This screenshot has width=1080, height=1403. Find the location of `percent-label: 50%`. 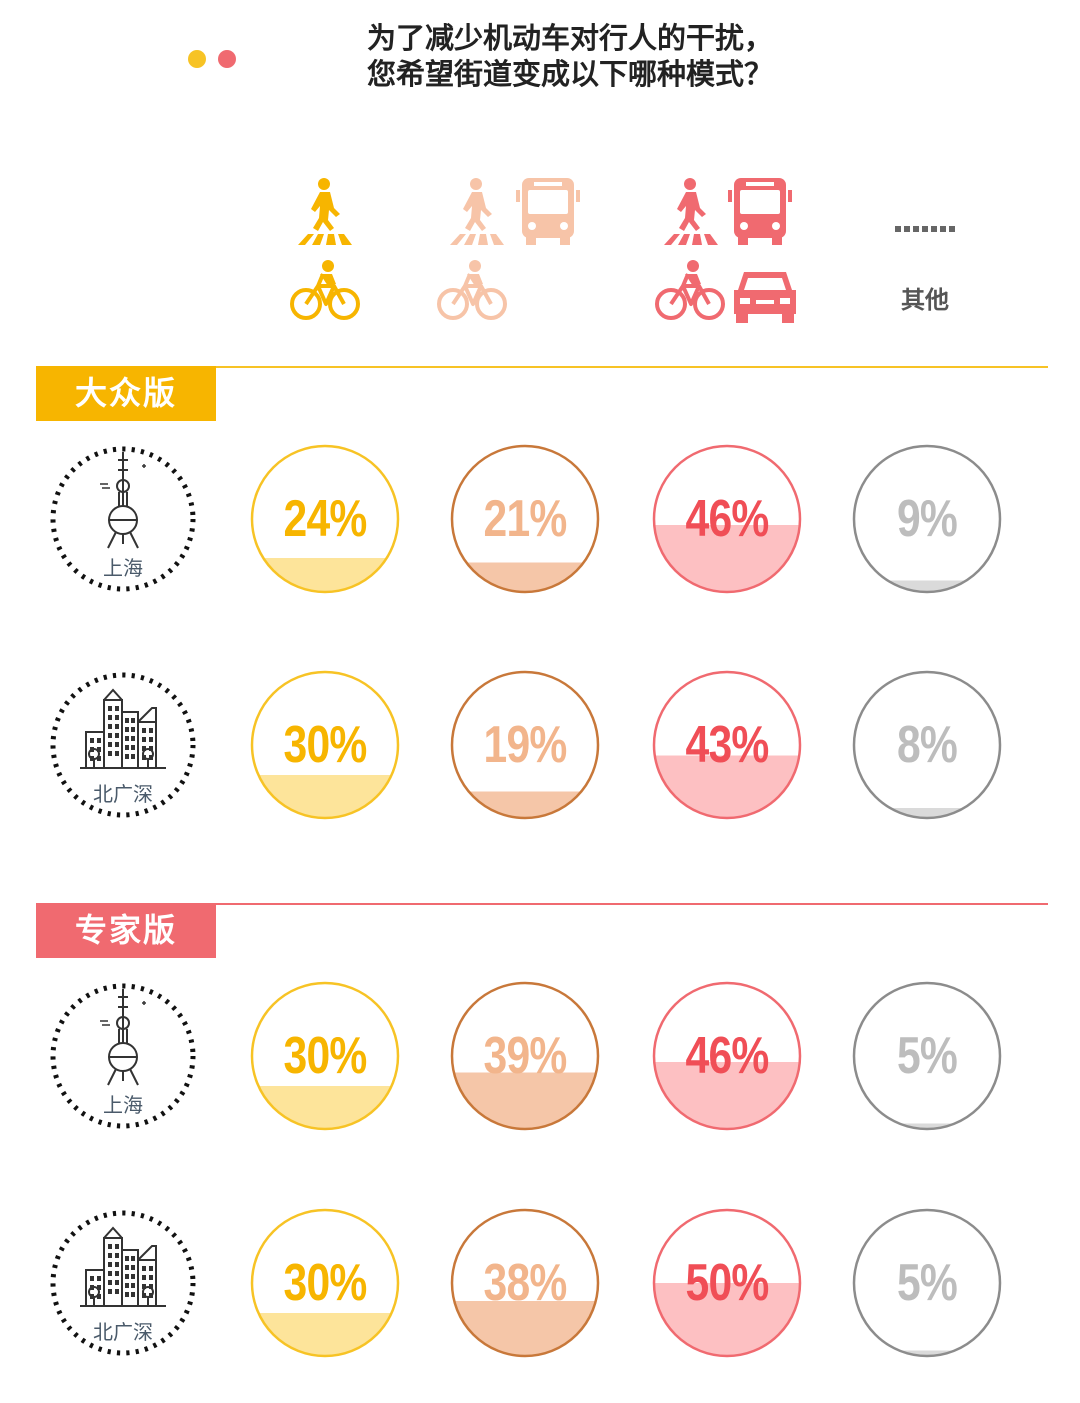

percent-label: 50% is located at coordinates (727, 1283).